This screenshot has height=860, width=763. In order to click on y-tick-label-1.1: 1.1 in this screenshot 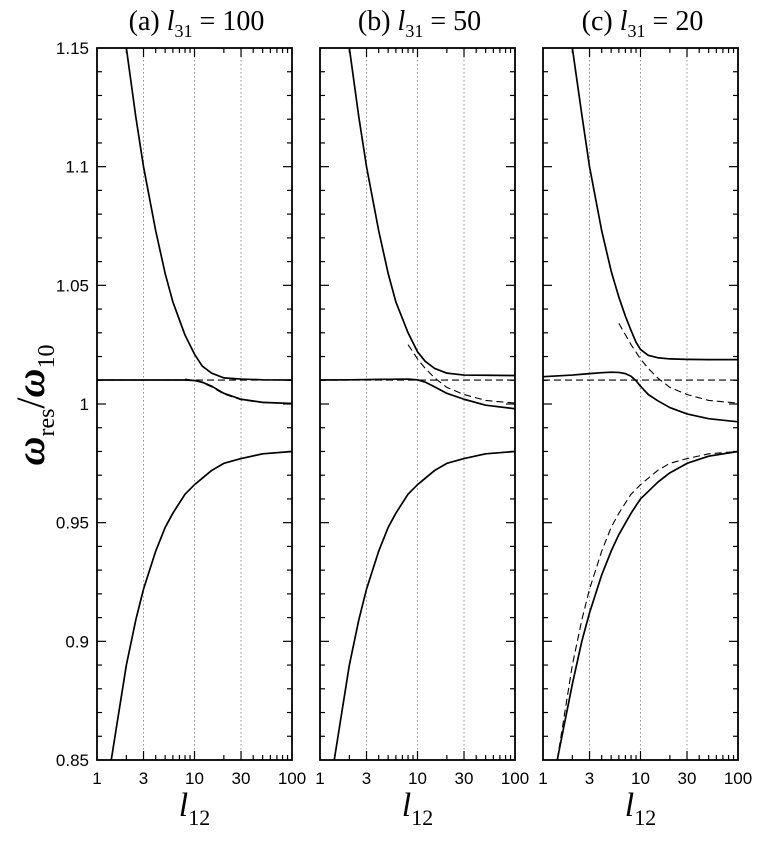, I will do `click(77, 167)`.